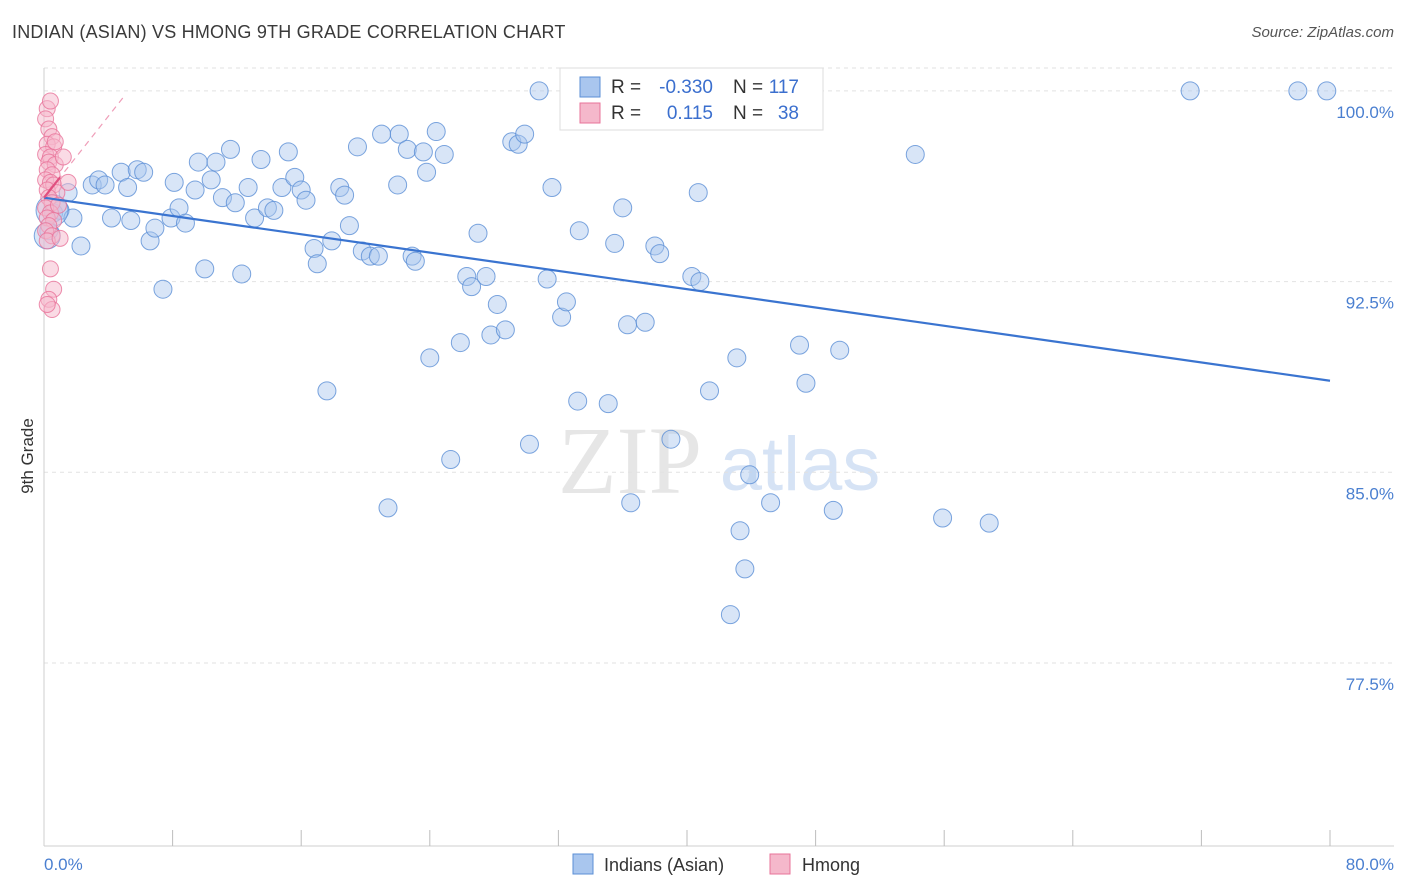  Describe the element at coordinates (784, 87) in the screenshot. I see `legend-n-value-1: 117` at that location.